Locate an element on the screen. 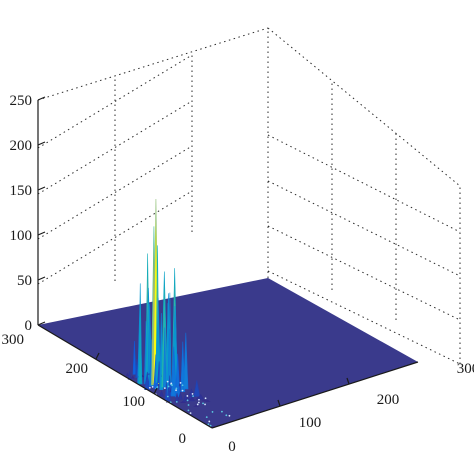  x-axis-line is located at coordinates (315, 395).